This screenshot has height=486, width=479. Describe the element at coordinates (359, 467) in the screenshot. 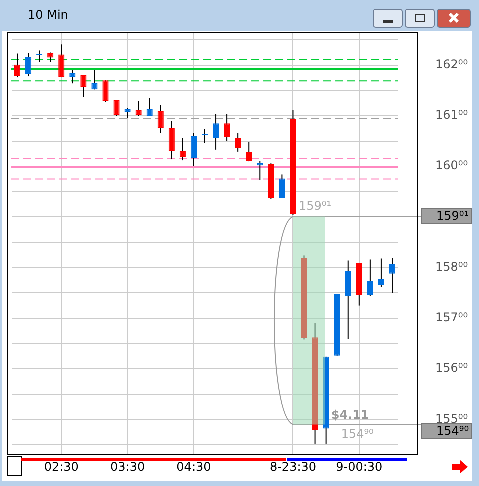

I see `x-tick-label: 9-00:30` at that location.